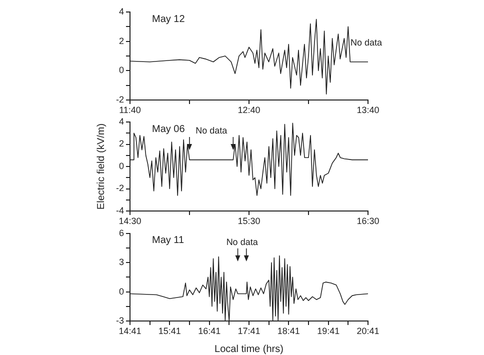 The image size is (484, 355). What do you see at coordinates (288, 331) in the screenshot?
I see `x-tick-label: 18:41` at bounding box center [288, 331].